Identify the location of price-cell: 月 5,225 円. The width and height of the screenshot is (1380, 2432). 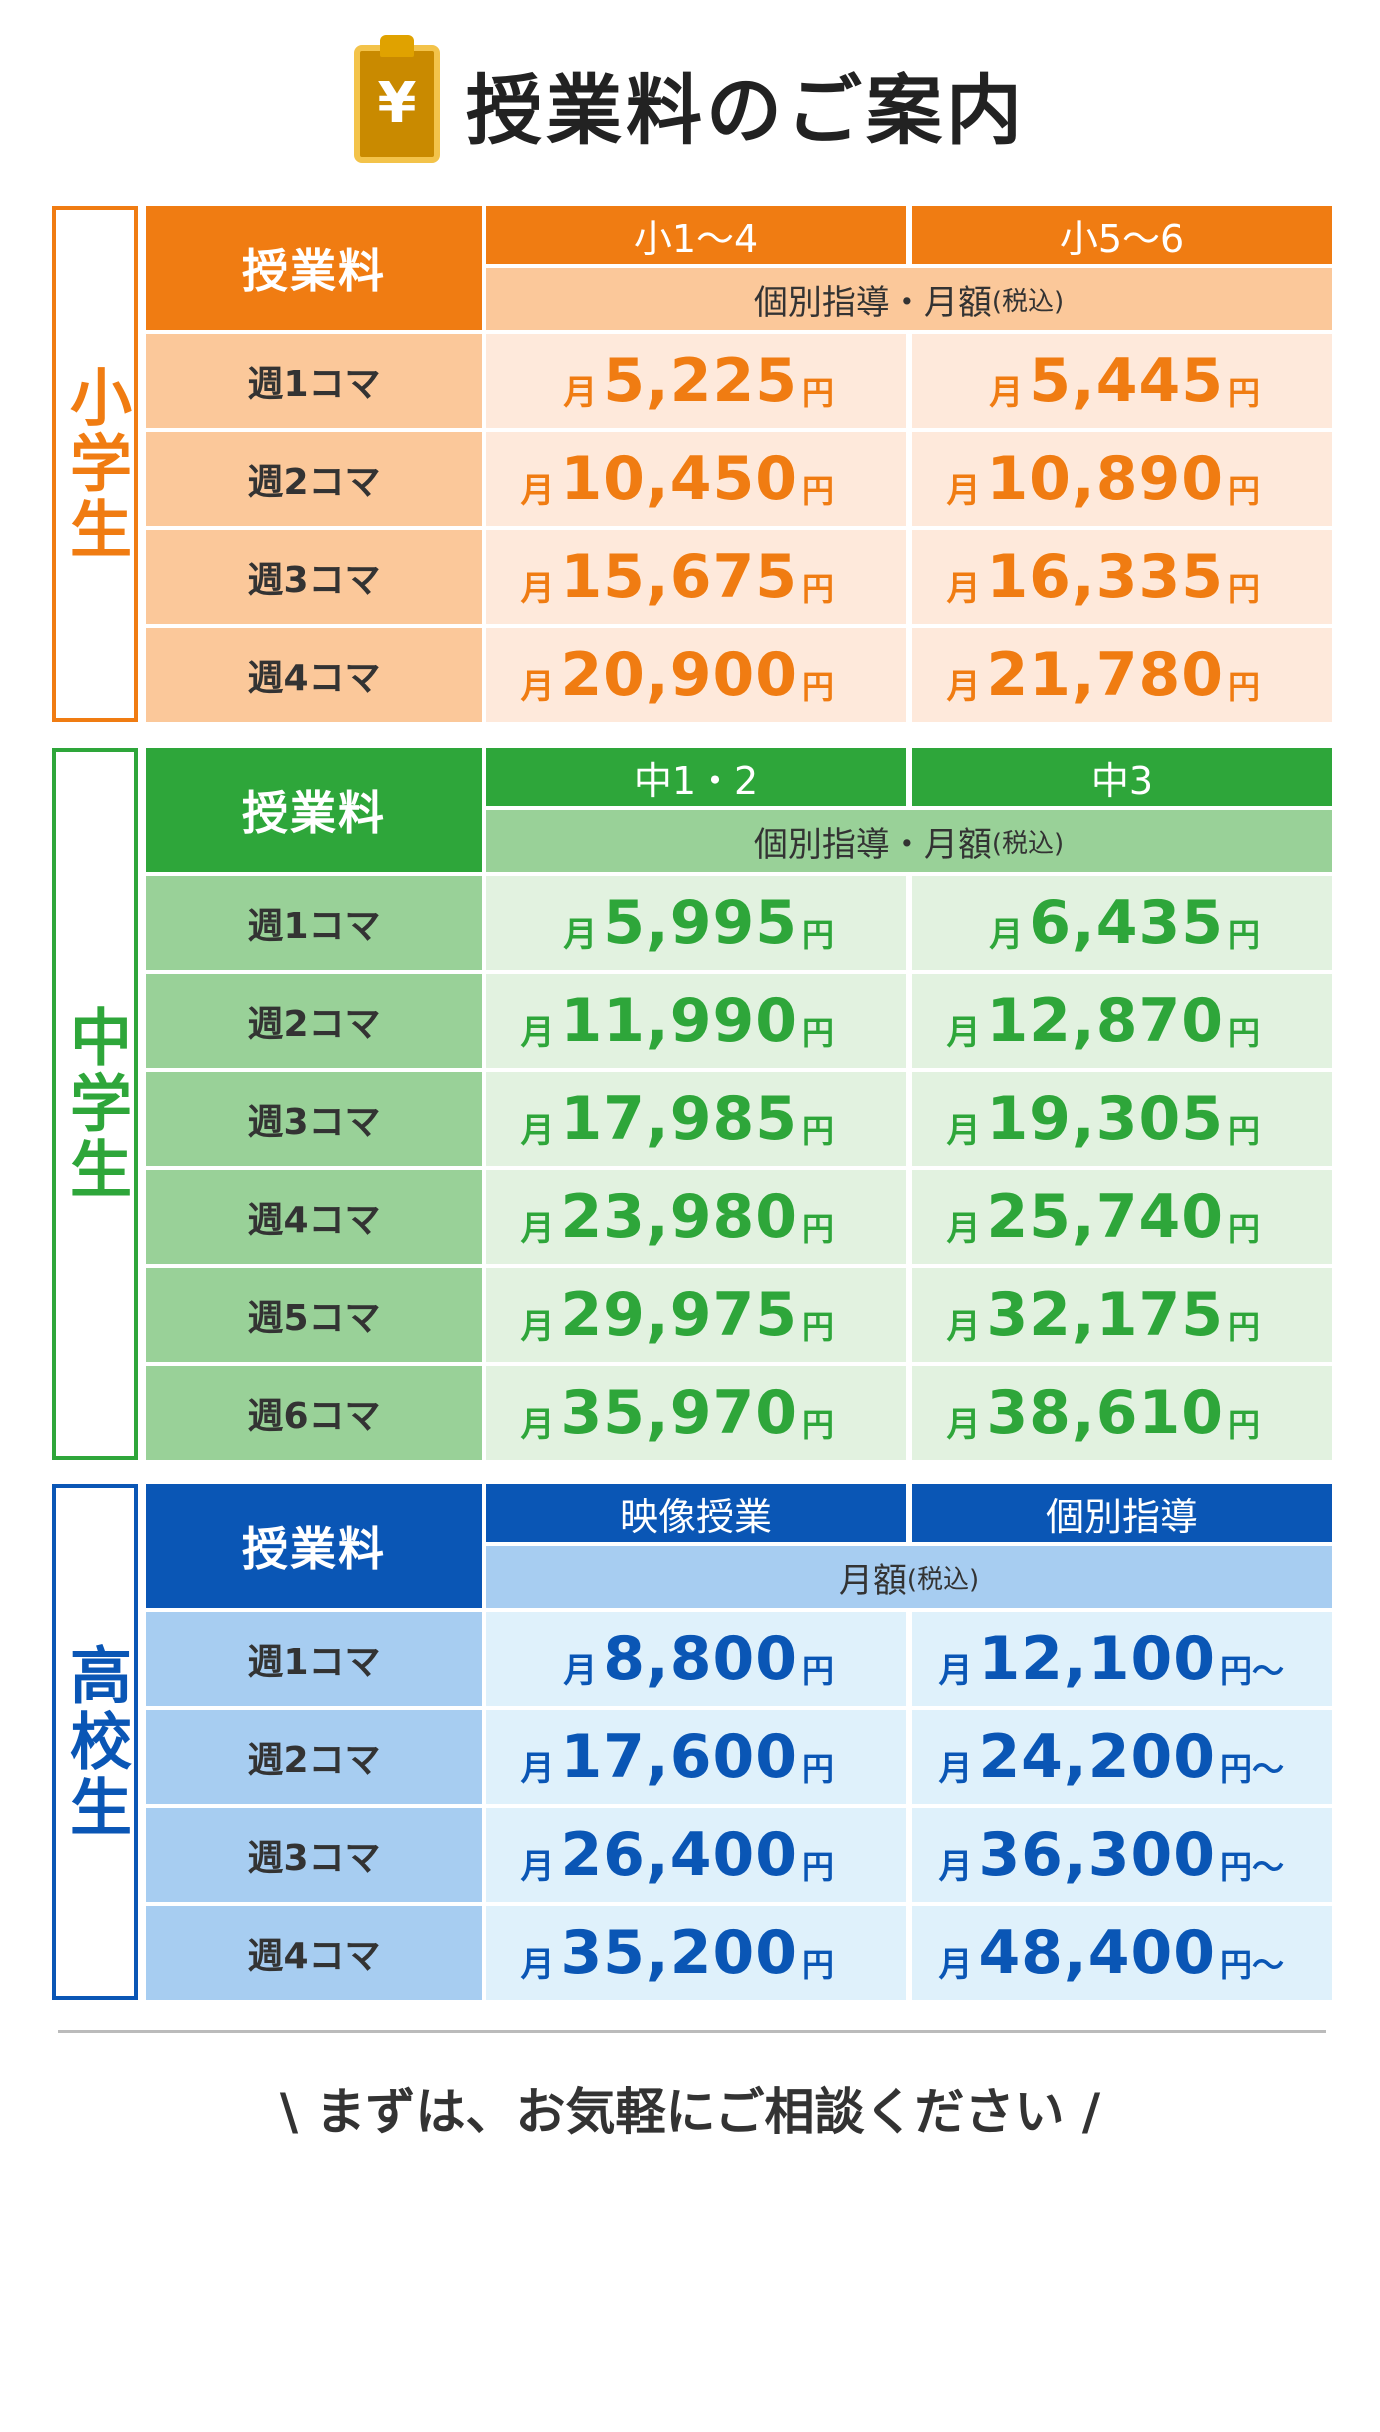
(696, 381).